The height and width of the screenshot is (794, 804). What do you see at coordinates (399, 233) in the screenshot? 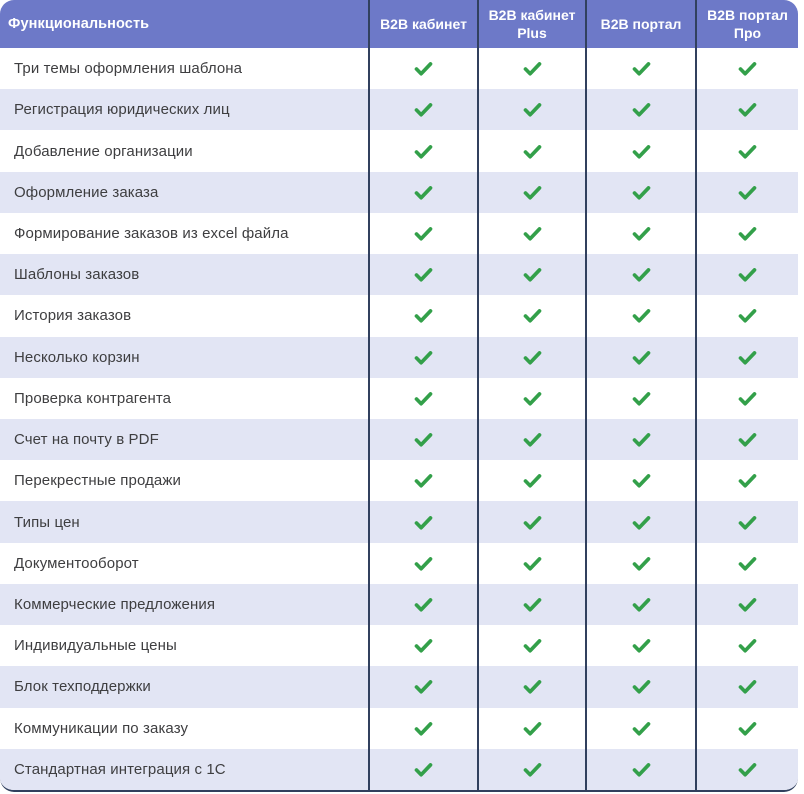
I see `table-row: Формирование заказов из excel файла` at bounding box center [399, 233].